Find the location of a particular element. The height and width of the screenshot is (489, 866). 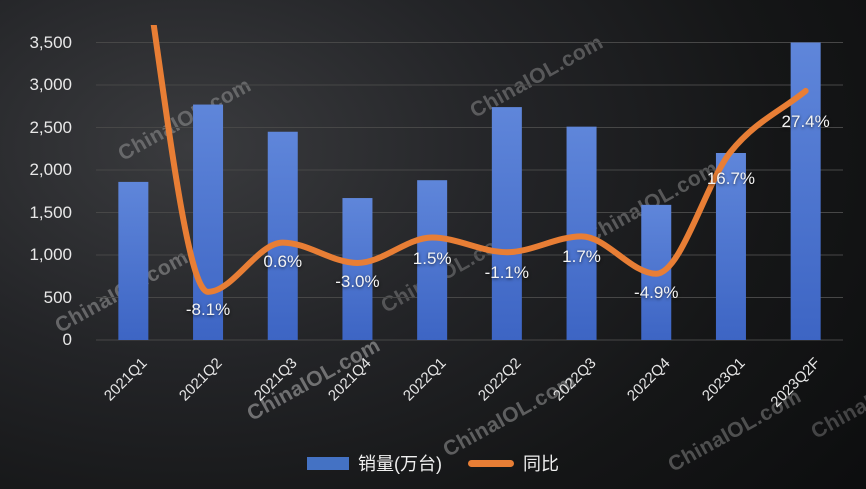

legend: 销量(万台) 同比 is located at coordinates (433, 463).